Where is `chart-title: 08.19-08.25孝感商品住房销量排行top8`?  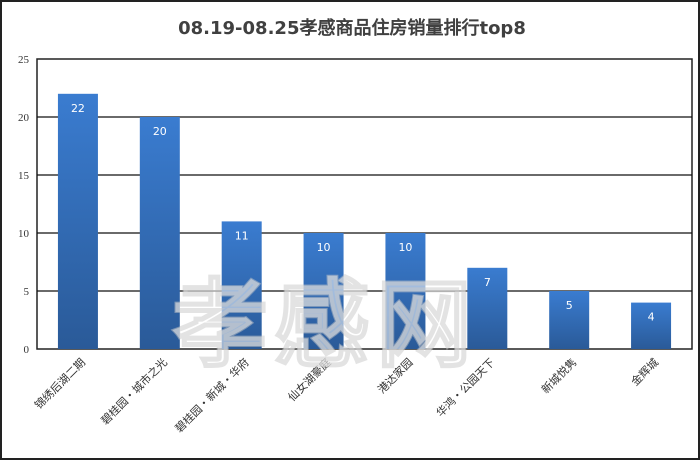 chart-title: 08.19-08.25孝感商品住房销量排行top8 is located at coordinates (352, 28).